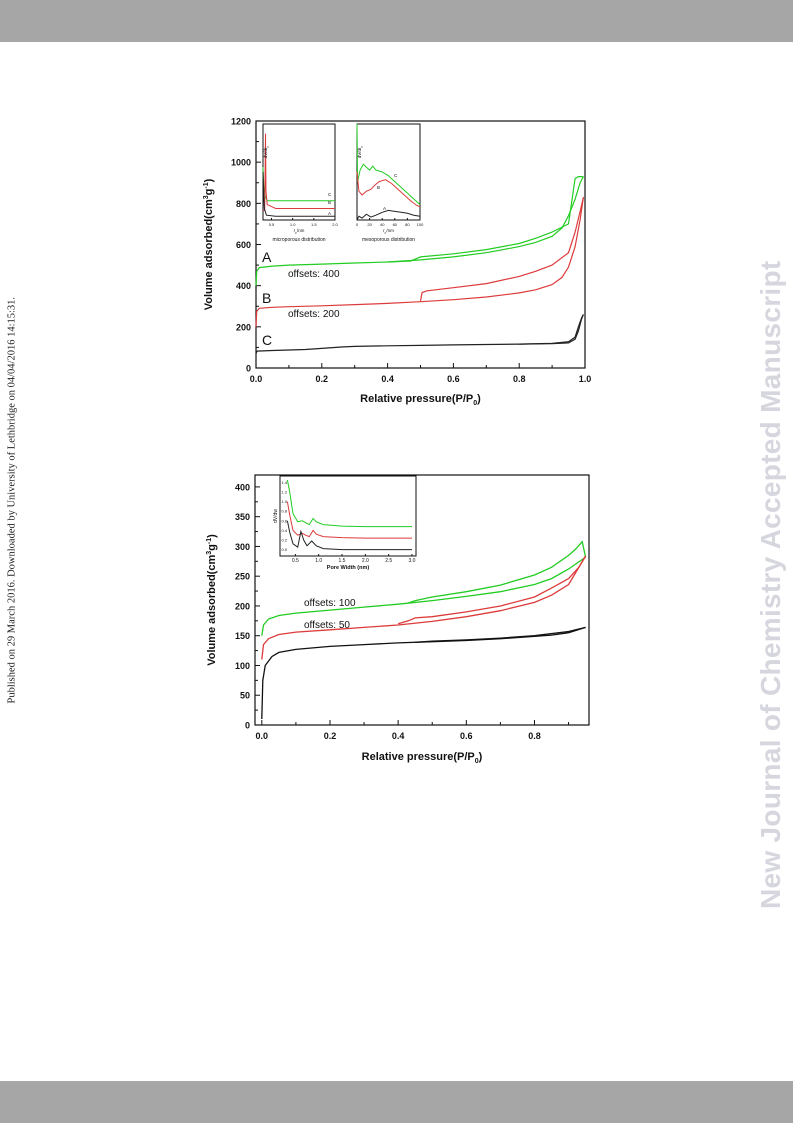 This screenshot has height=1123, width=793. What do you see at coordinates (245, 696) in the screenshot?
I see `plot2-y-tick-label: 50` at bounding box center [245, 696].